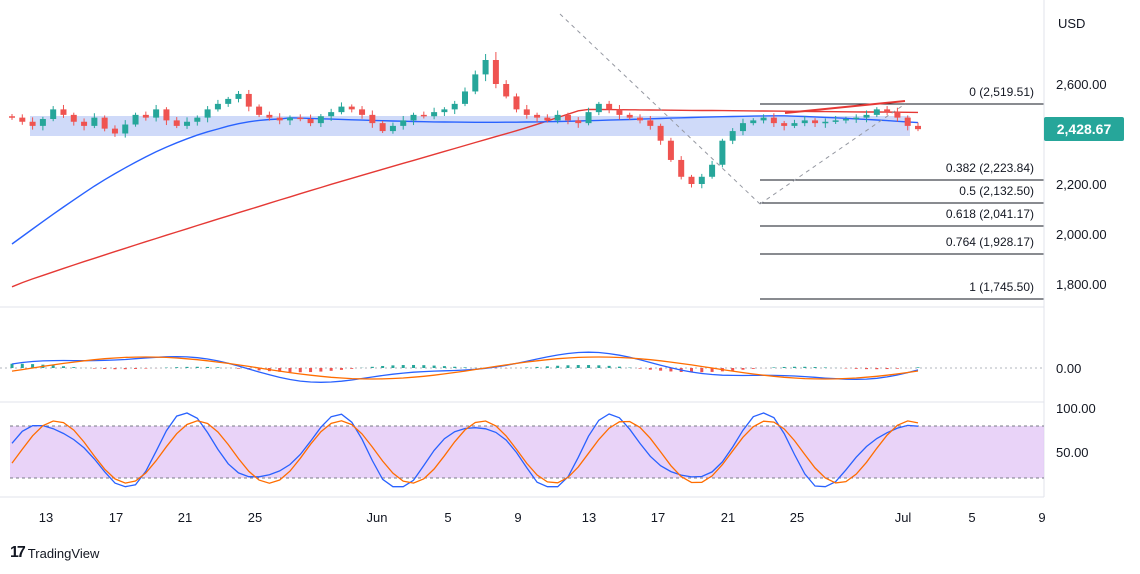 Image resolution: width=1140 pixels, height=574 pixels. Describe the element at coordinates (589, 517) in the screenshot. I see `time-tick-label: 13` at that location.